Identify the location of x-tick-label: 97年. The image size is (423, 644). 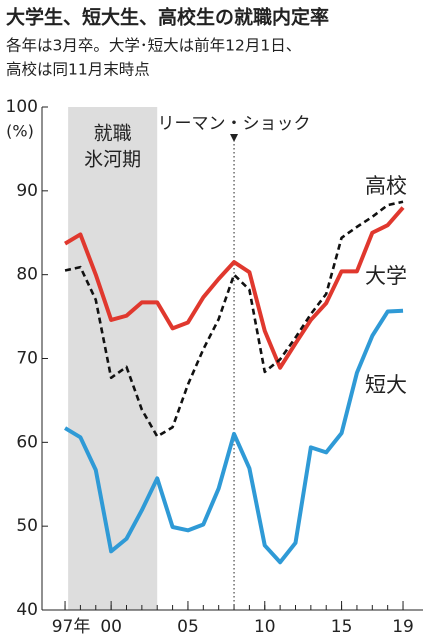
(71, 627).